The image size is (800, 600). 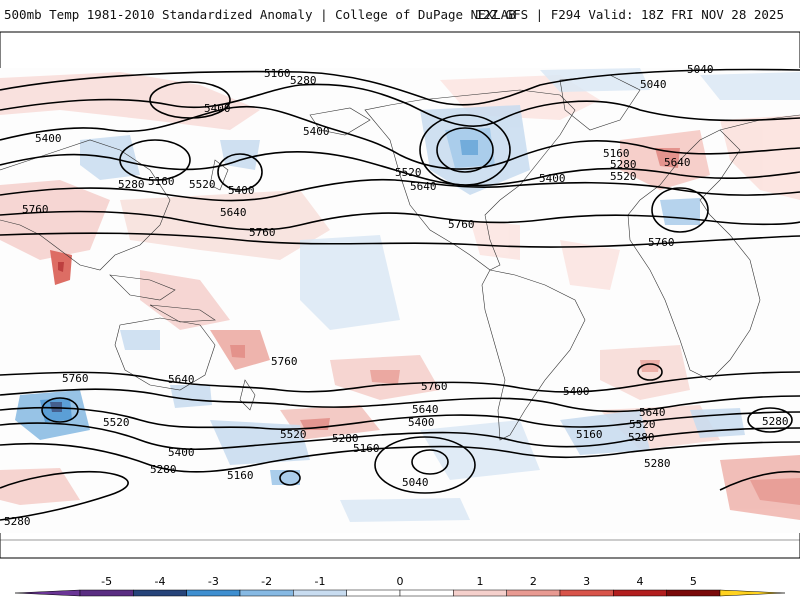 I want to click on colorbar-cap-high, so click(x=752, y=593).